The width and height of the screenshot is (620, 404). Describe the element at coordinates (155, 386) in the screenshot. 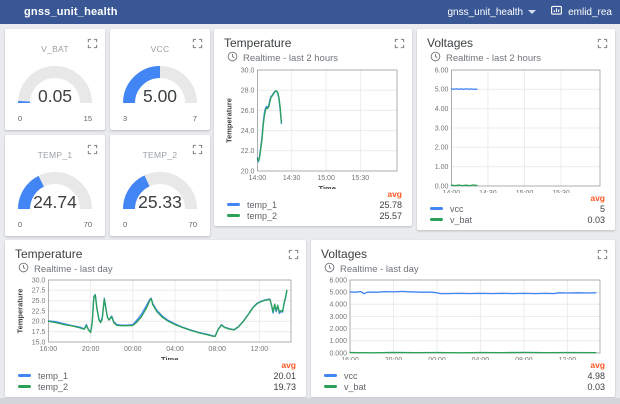

I see `legend-item: temp_2 19.73` at that location.